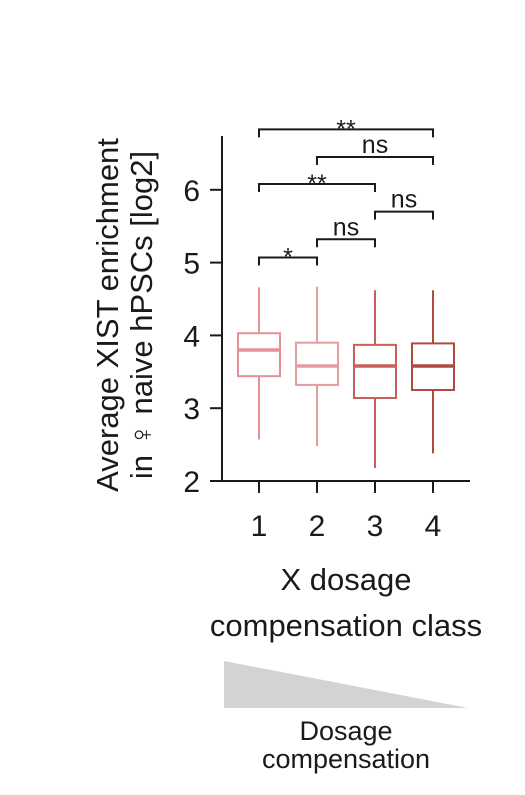  What do you see at coordinates (141, 315) in the screenshot?
I see `y-axis-label-line2: in ♀ naive hPSCs [log2]` at bounding box center [141, 315].